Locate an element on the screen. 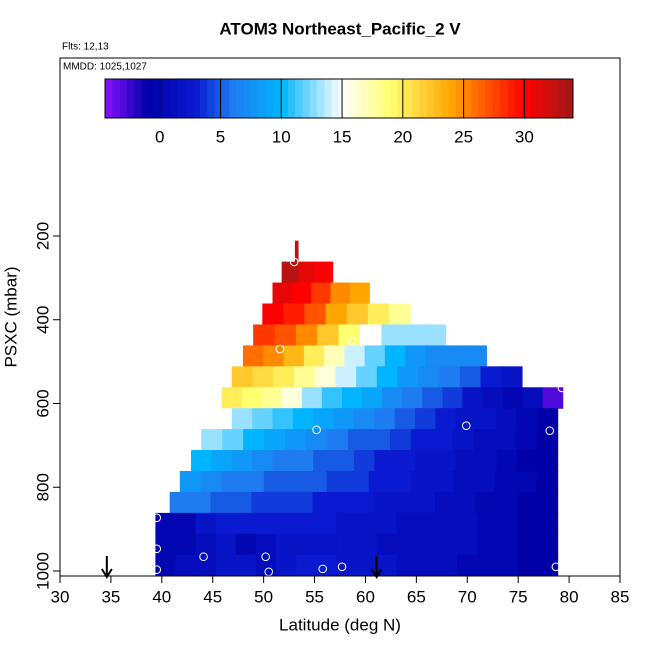 The height and width of the screenshot is (655, 650). x-axis-title: Latitude (deg N) is located at coordinates (340, 624).